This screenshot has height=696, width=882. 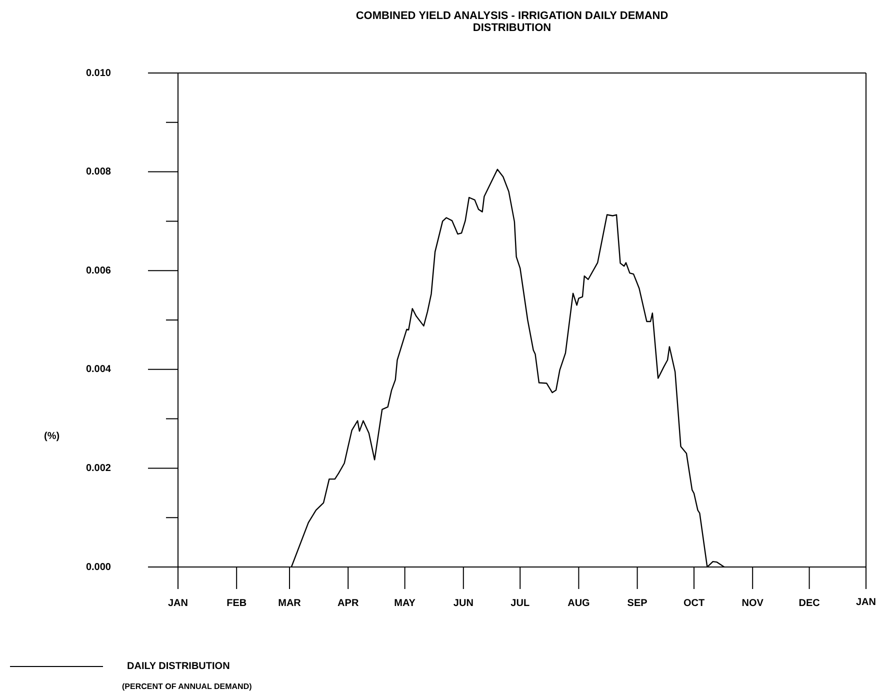 What do you see at coordinates (290, 603) in the screenshot?
I see `x-tick-label: MAR` at bounding box center [290, 603].